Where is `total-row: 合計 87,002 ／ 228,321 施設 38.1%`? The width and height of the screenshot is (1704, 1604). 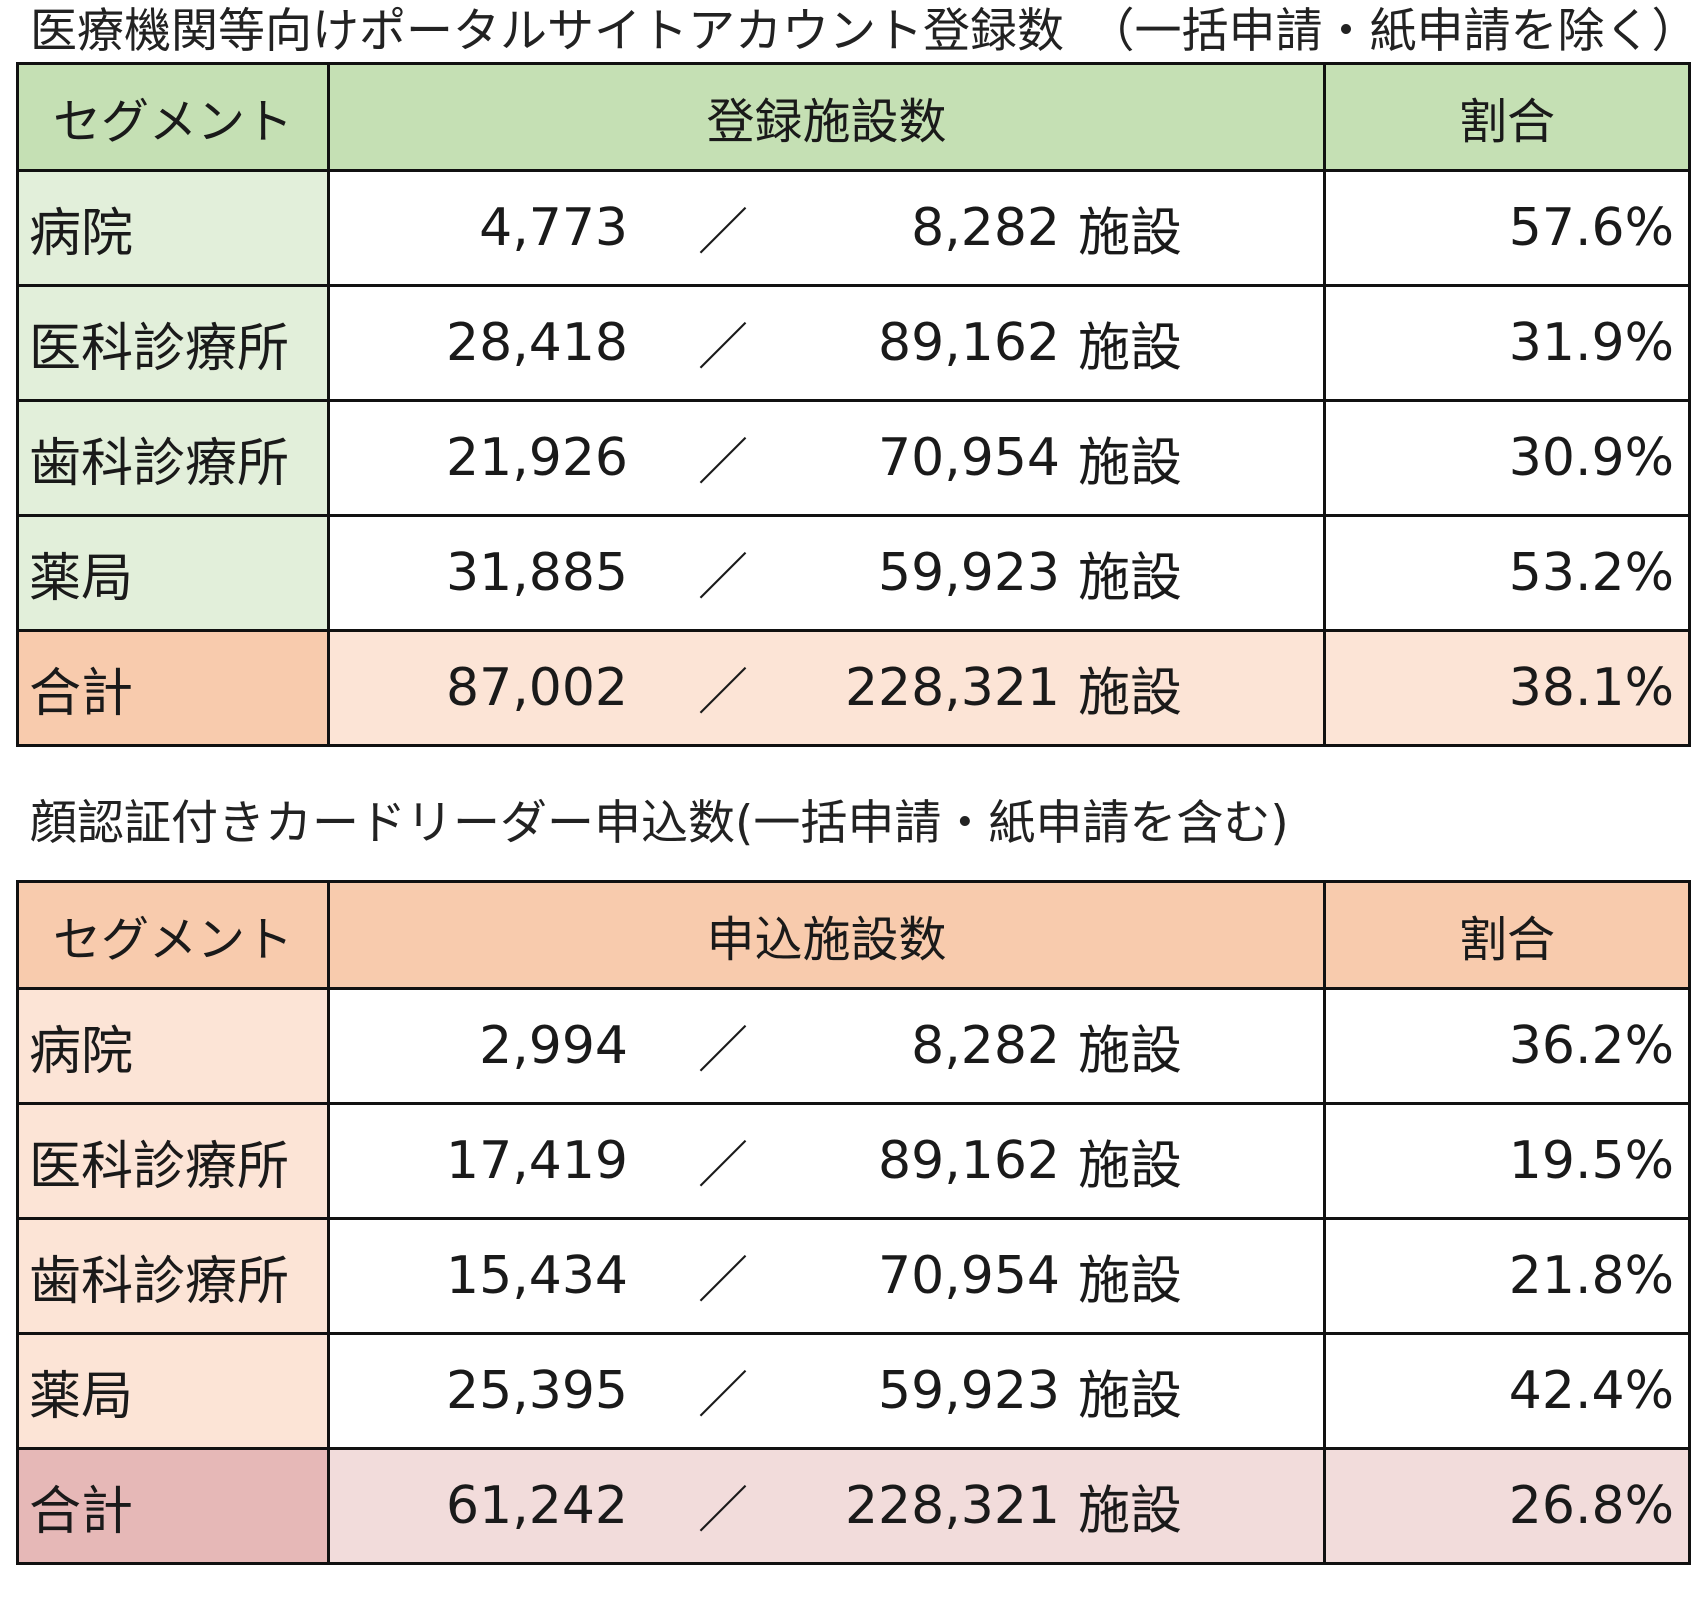
total-row: 合計 87,002 ／ 228,321 施設 38.1% is located at coordinates (853, 688).